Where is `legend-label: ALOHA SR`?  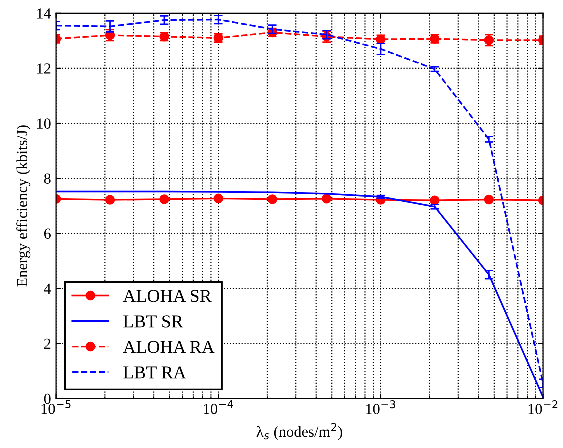 legend-label: ALOHA SR is located at coordinates (167, 296).